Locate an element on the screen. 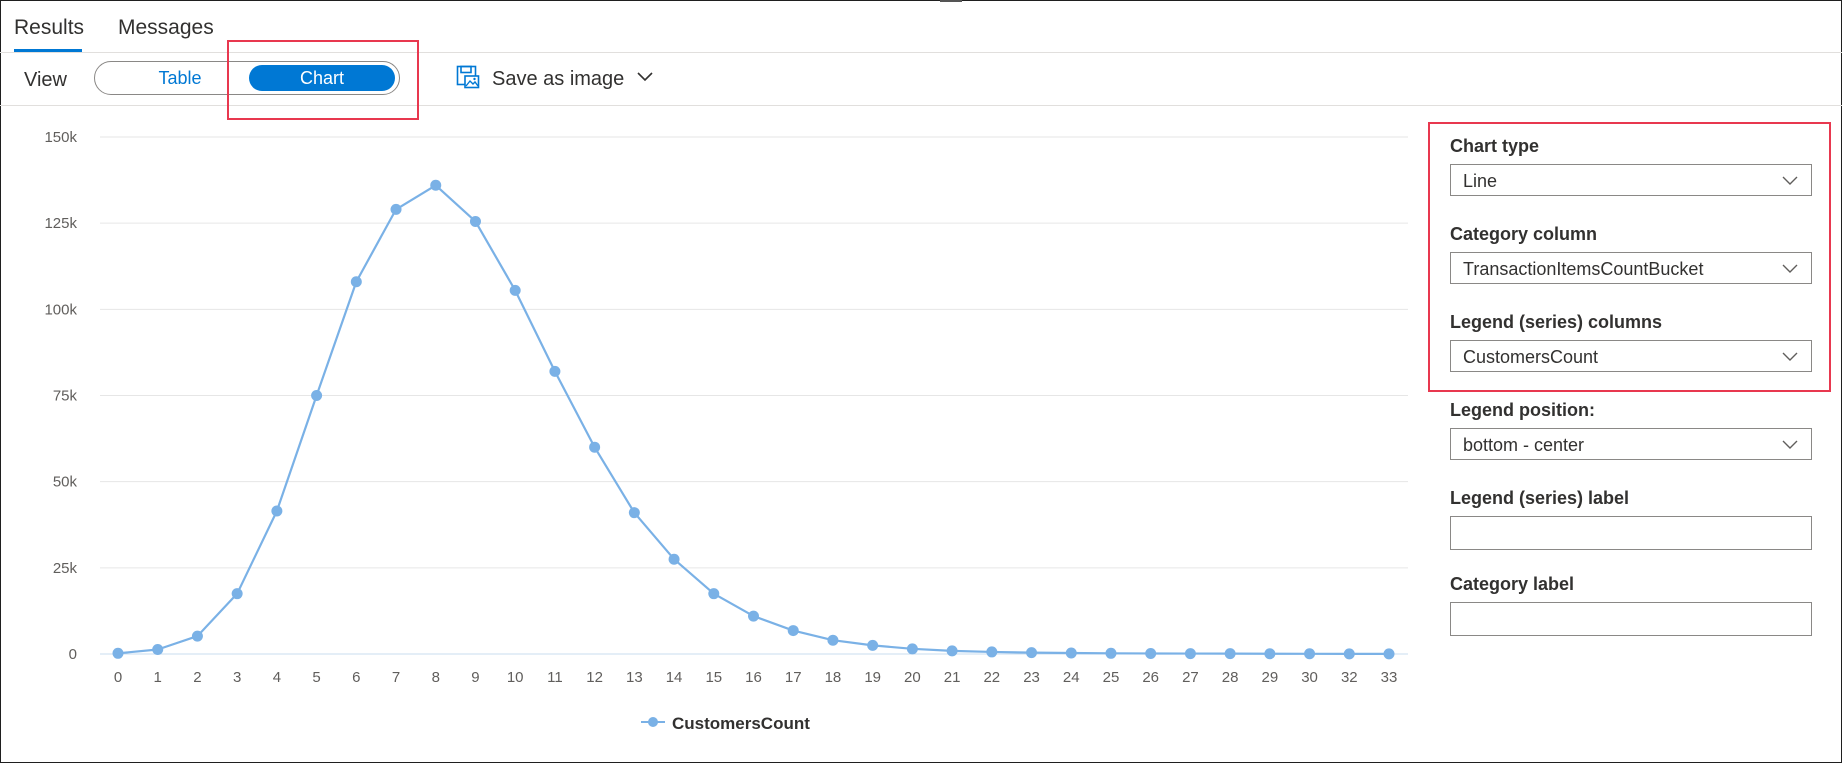  x-tick-label: 9 is located at coordinates (475, 677).